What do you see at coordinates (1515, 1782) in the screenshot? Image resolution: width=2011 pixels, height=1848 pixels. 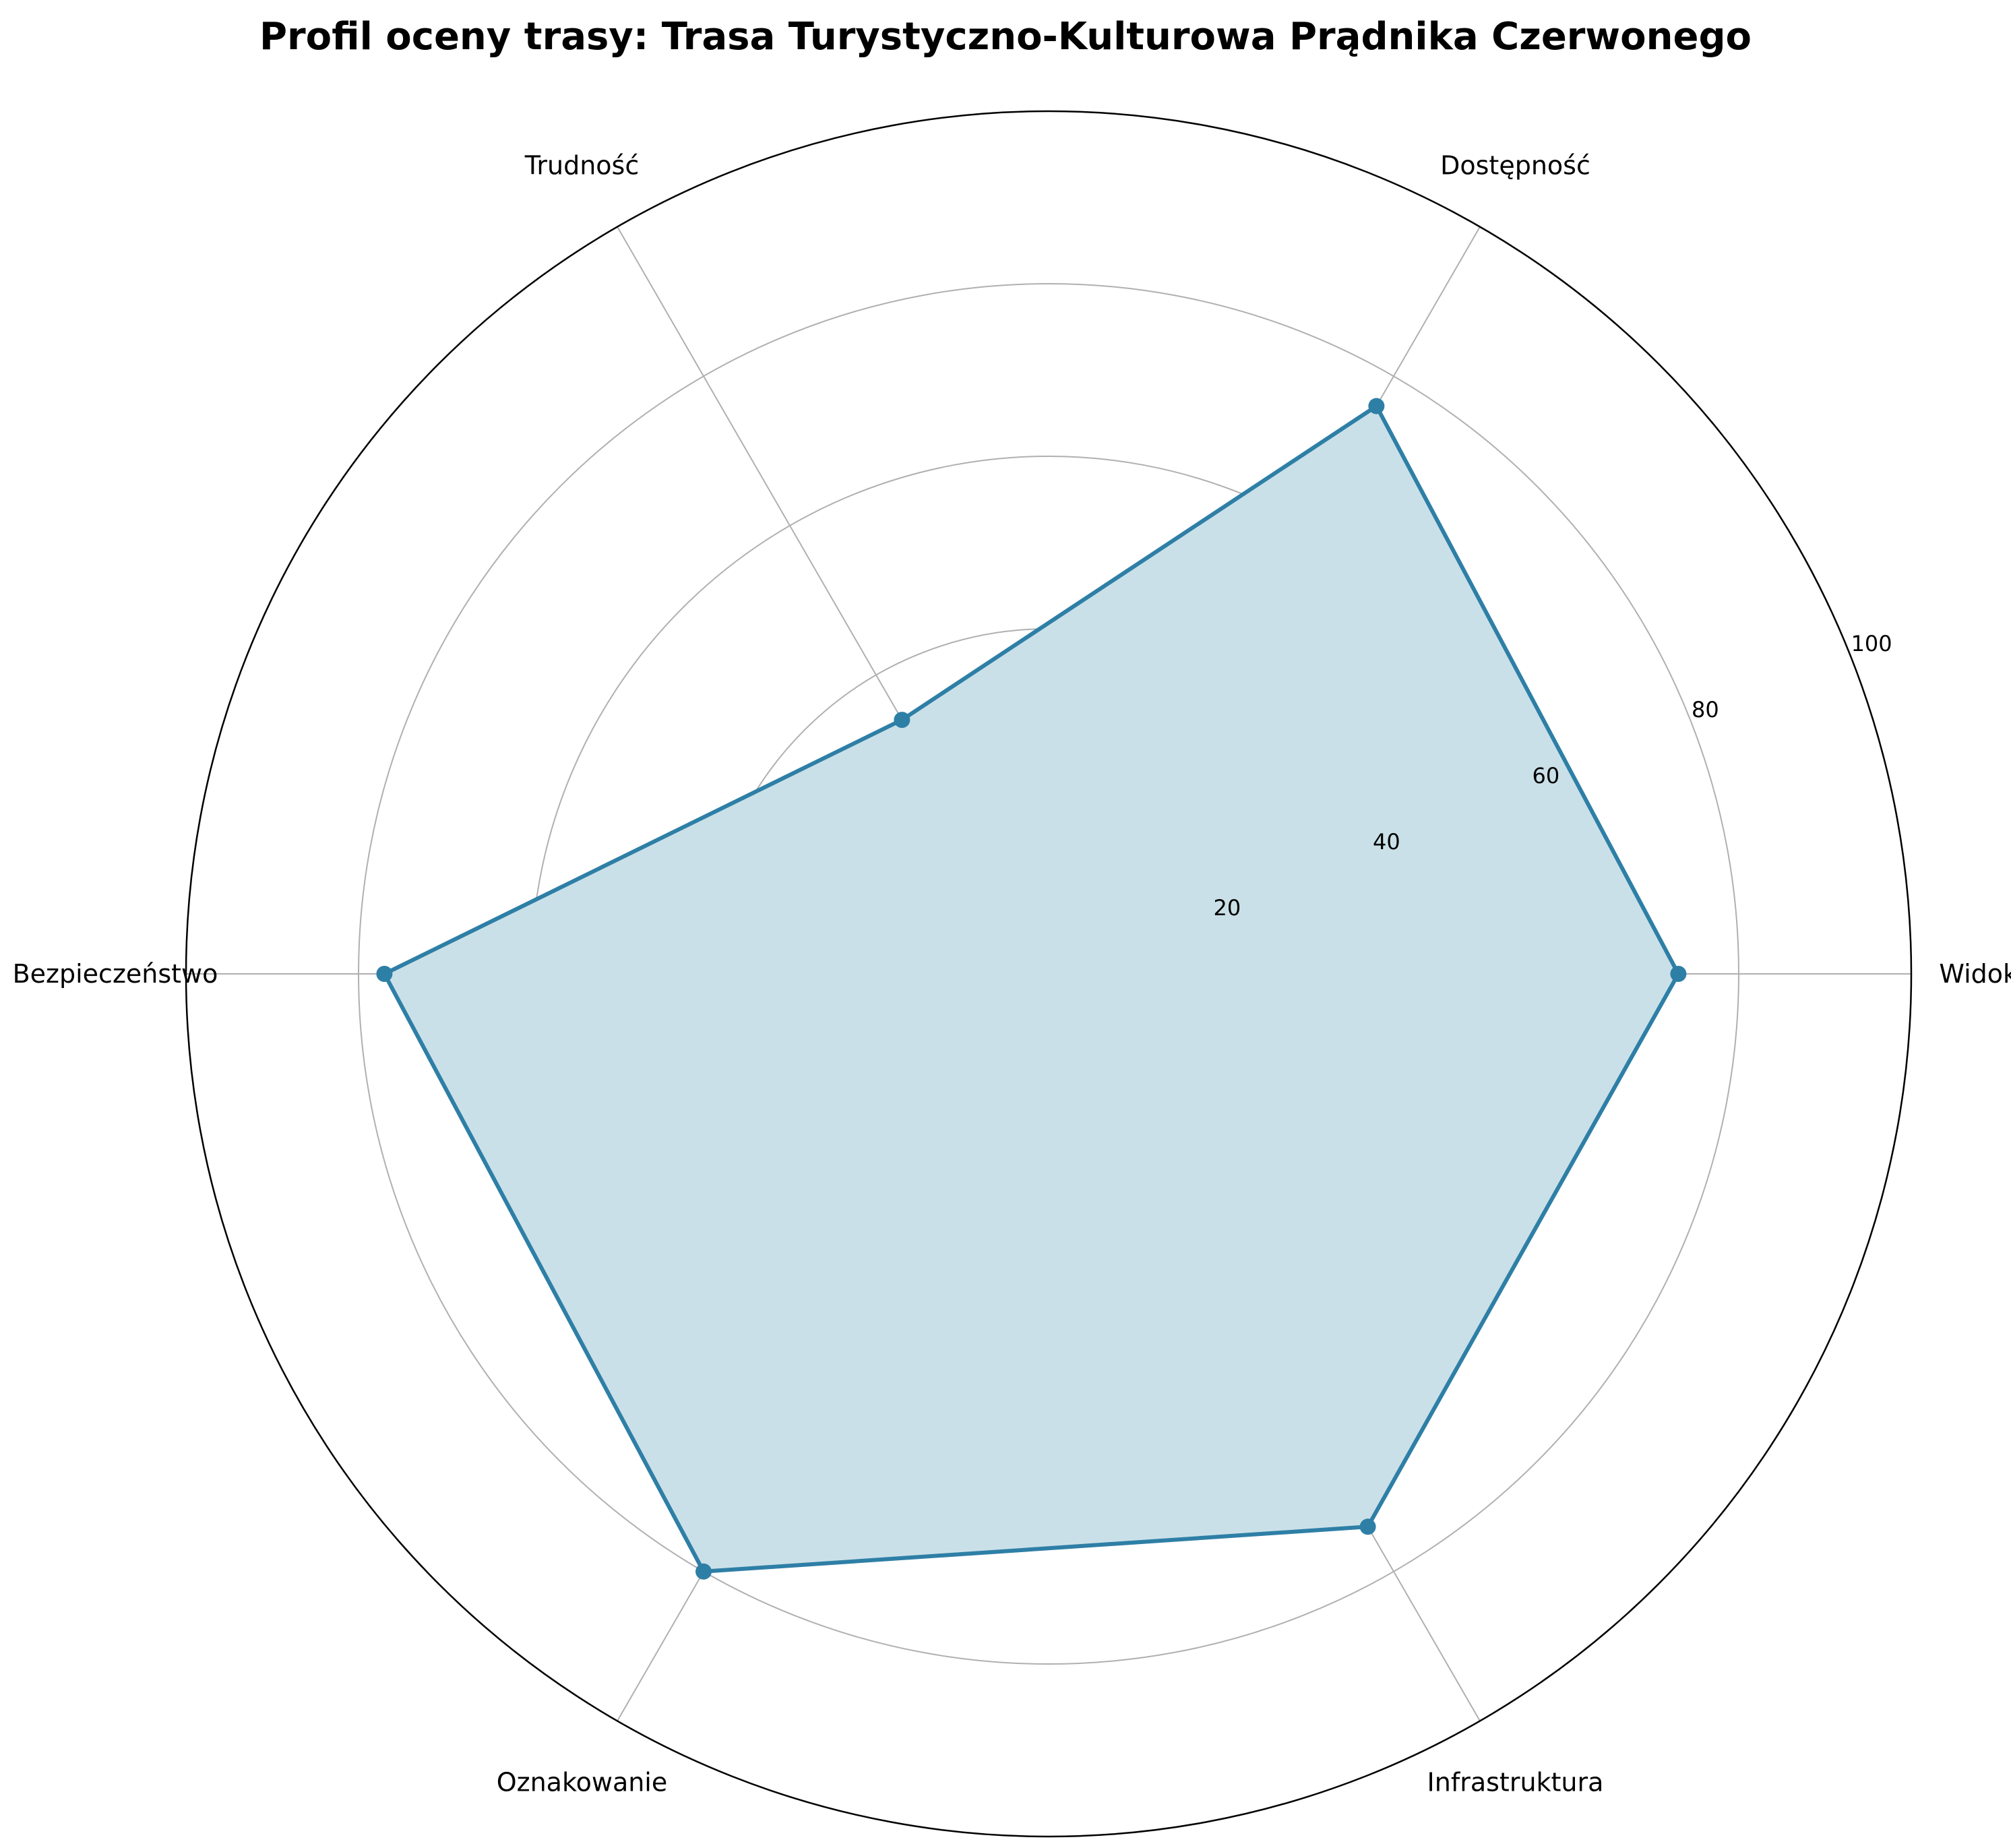 I see `category-label: Infrastruktura` at bounding box center [1515, 1782].